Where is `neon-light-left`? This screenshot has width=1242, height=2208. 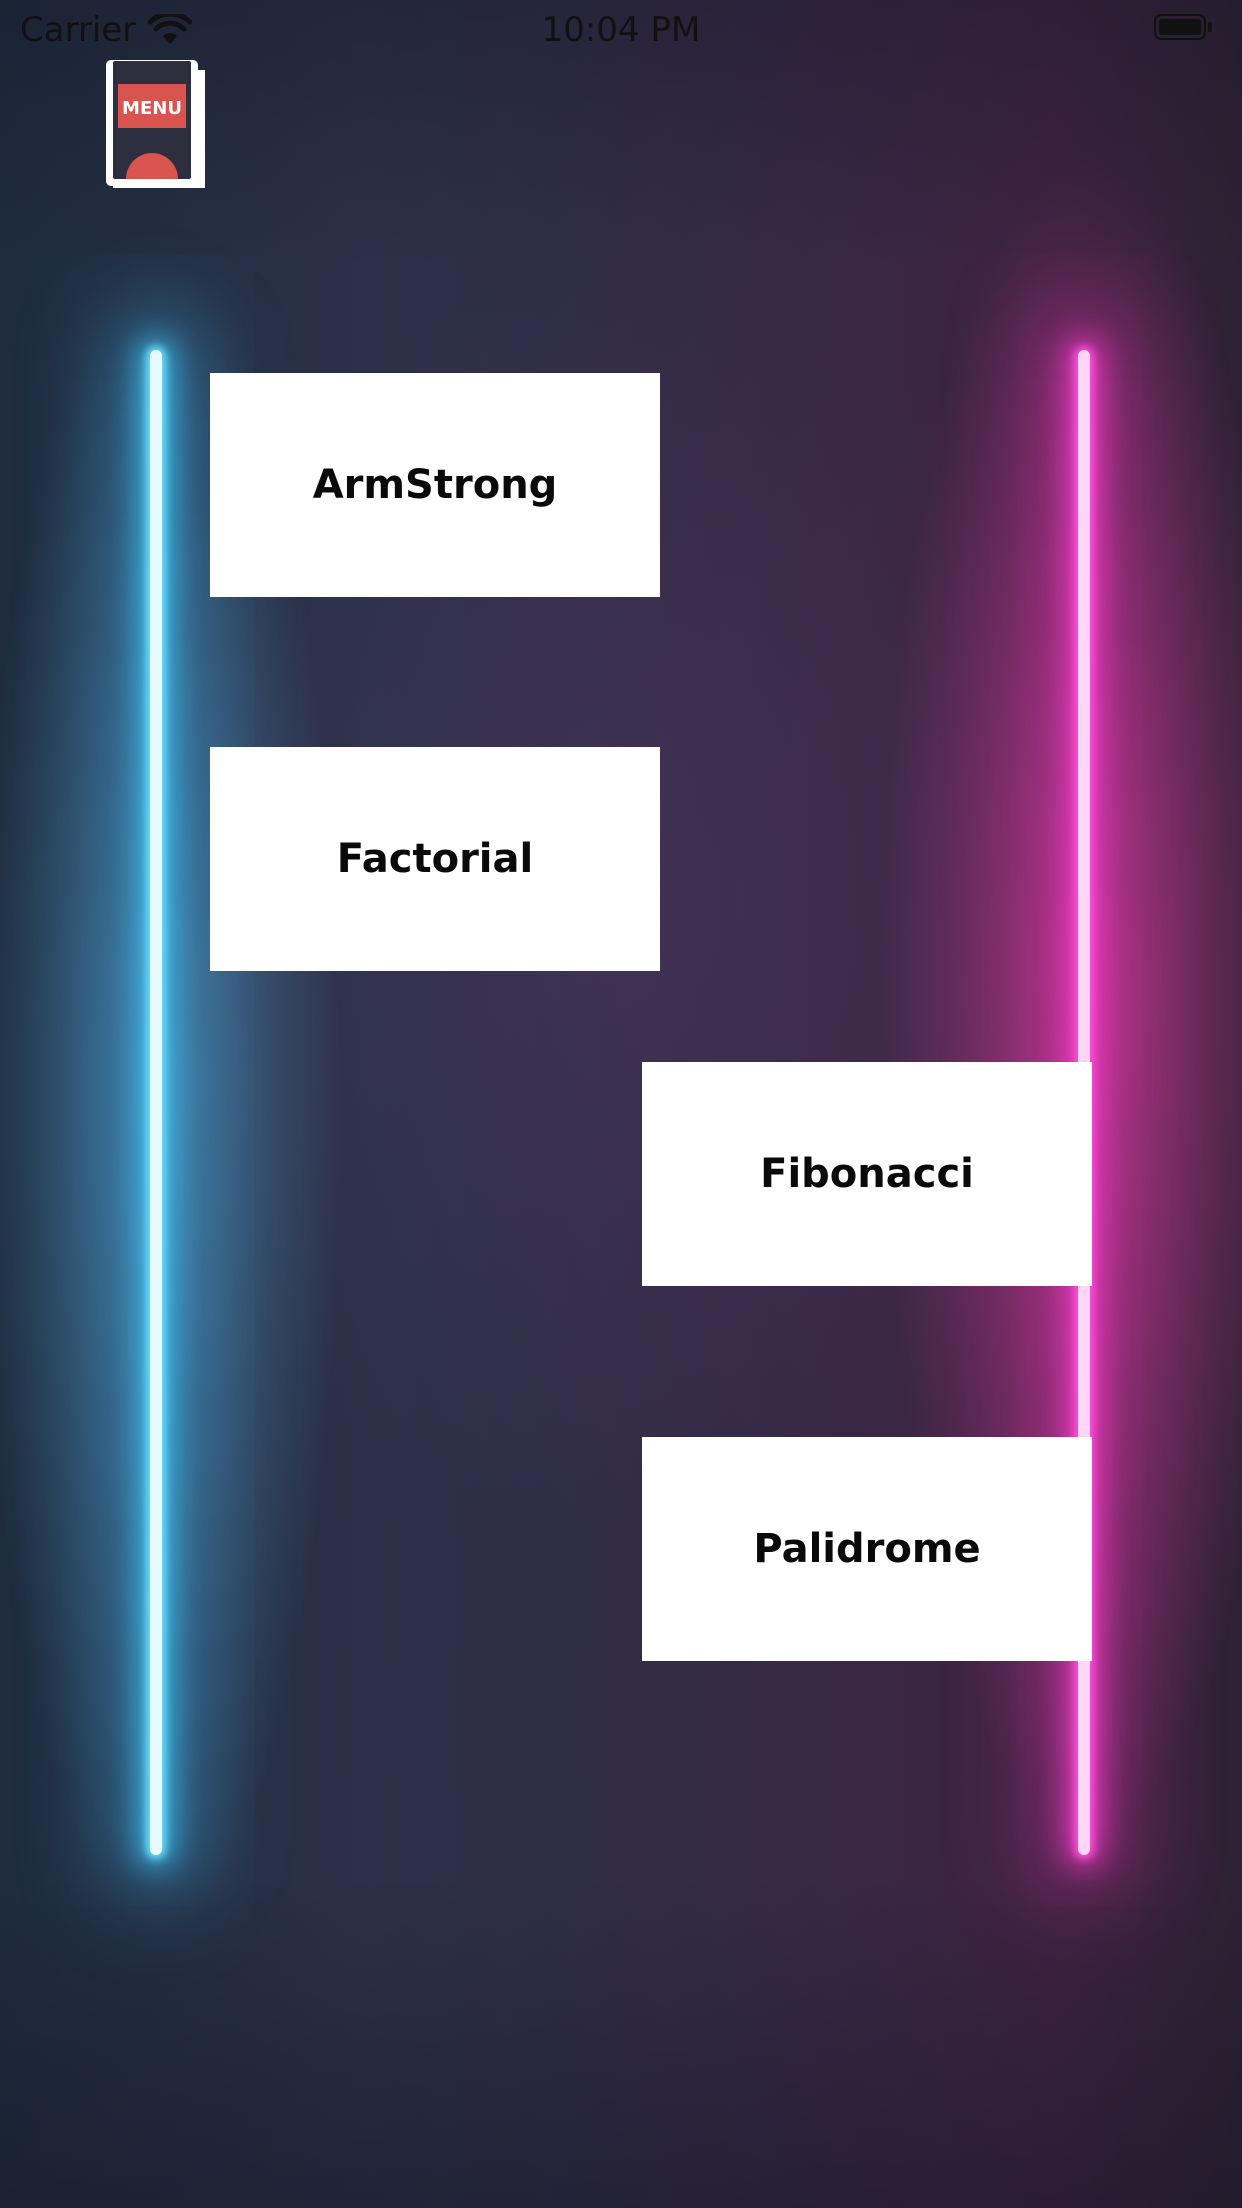 neon-light-left is located at coordinates (156, 1102).